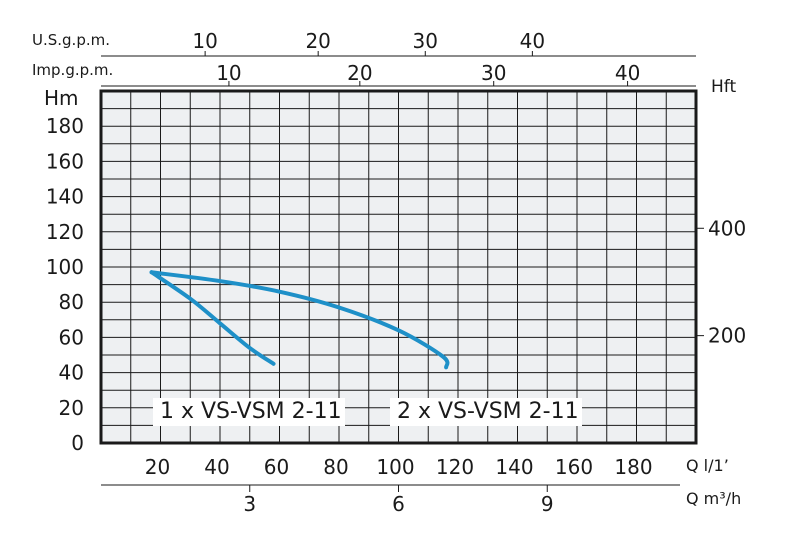  Describe the element at coordinates (65, 126) in the screenshot. I see `y-tick-label: 180` at that location.